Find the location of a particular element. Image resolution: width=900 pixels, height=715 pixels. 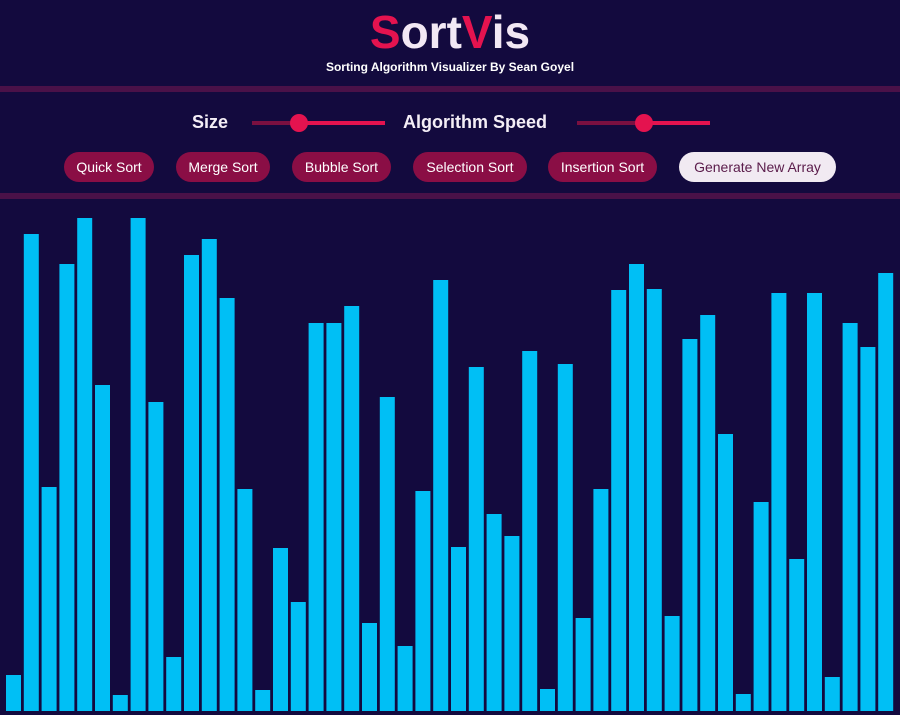

size-slider-track is located at coordinates (275, 123).